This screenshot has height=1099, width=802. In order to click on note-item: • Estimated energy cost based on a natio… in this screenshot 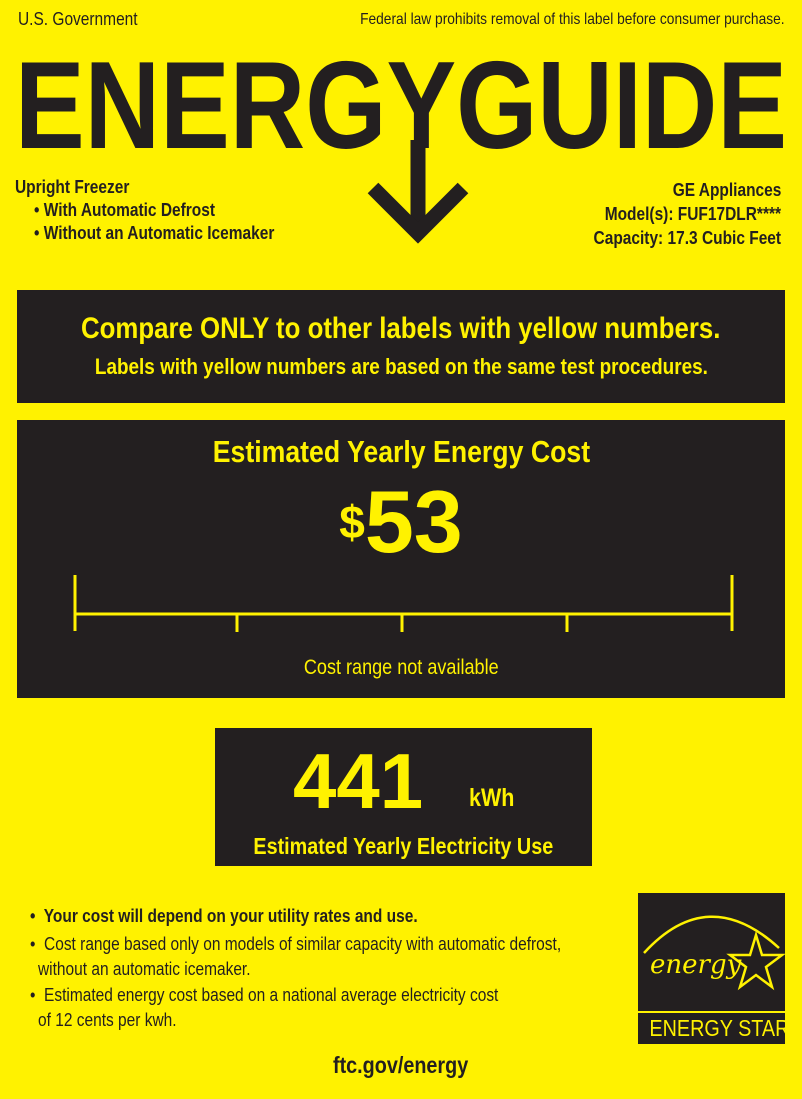, I will do `click(264, 995)`.